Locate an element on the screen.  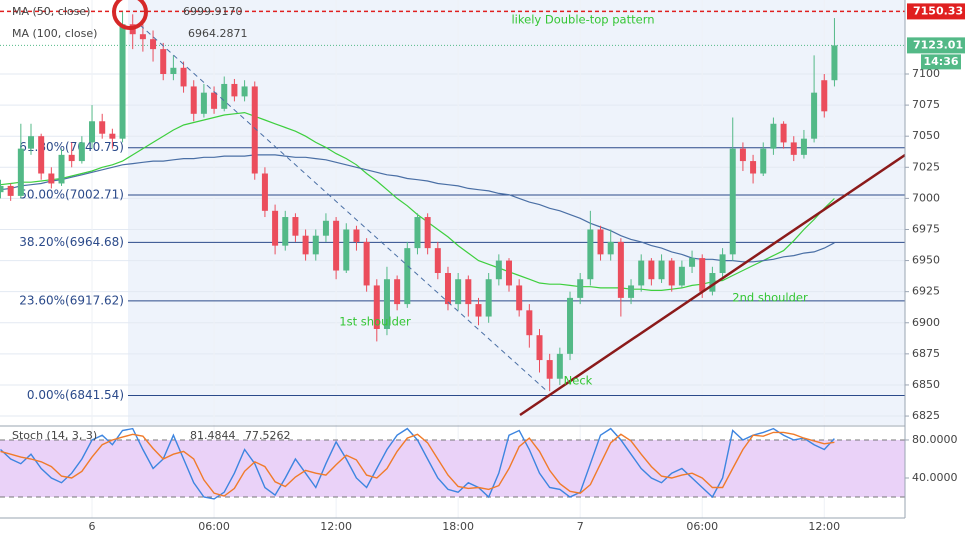
legend-label: MA (50, close) is located at coordinates (51, 11).